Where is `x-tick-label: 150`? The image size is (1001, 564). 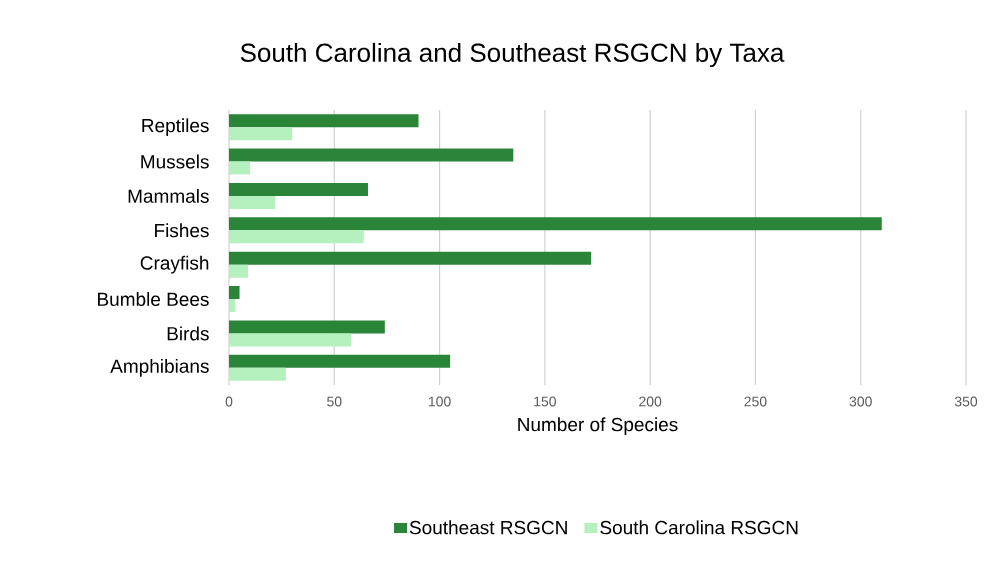 x-tick-label: 150 is located at coordinates (545, 401).